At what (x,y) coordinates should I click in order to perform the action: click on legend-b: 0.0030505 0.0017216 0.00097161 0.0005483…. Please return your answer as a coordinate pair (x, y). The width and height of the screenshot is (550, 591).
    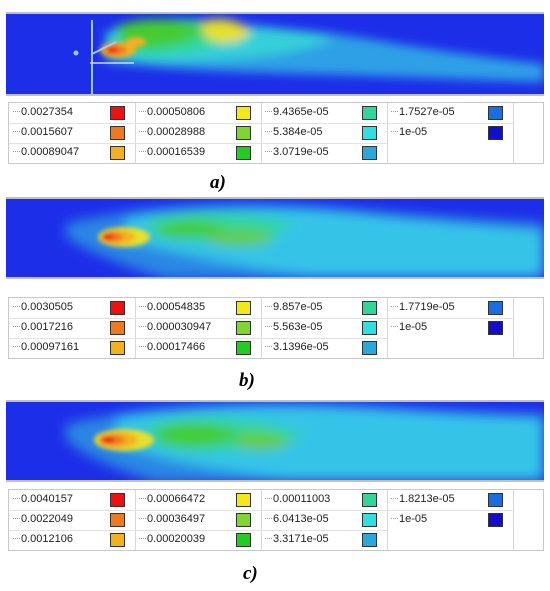
    Looking at the image, I should click on (276, 328).